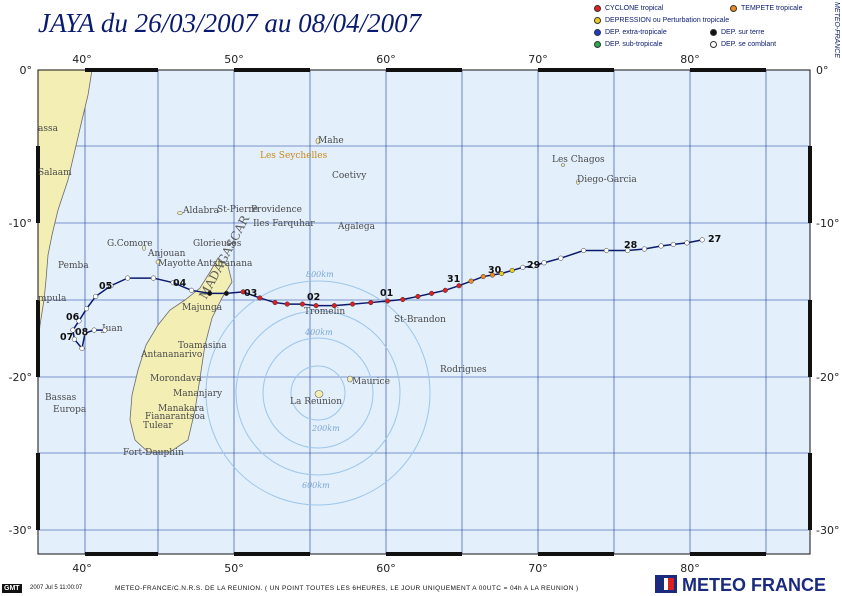 This screenshot has width=842, height=596. I want to click on legend-label: DEP. extra-tropicale, so click(636, 32).